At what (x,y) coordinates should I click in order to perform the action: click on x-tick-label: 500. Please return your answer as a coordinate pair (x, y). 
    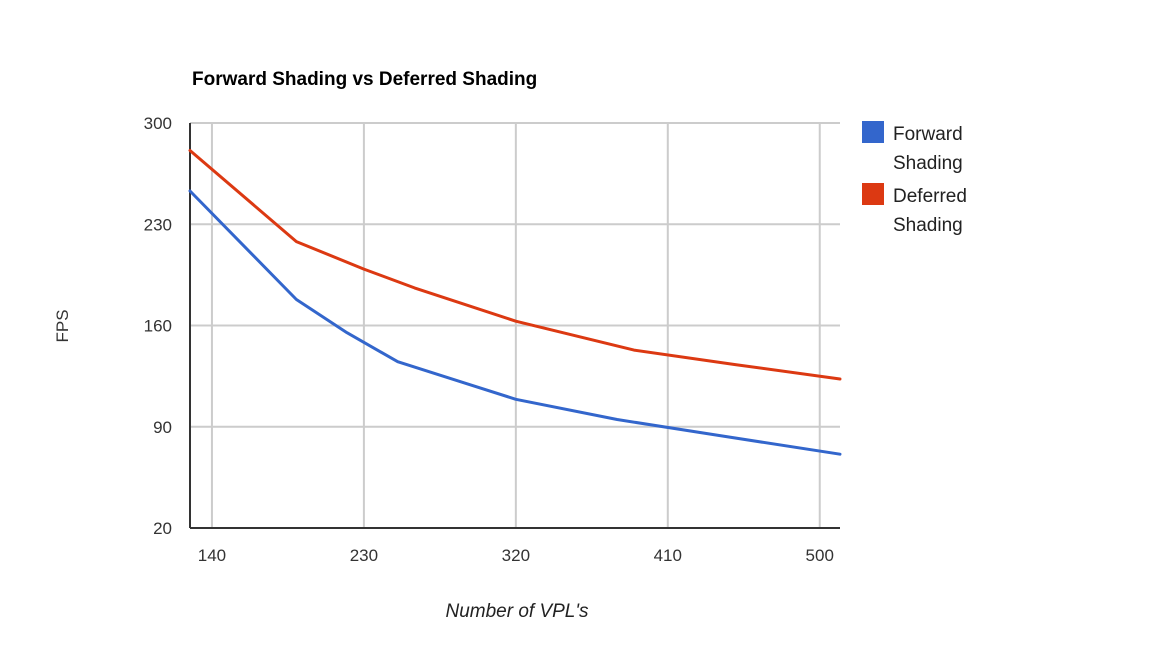
    Looking at the image, I should click on (820, 555).